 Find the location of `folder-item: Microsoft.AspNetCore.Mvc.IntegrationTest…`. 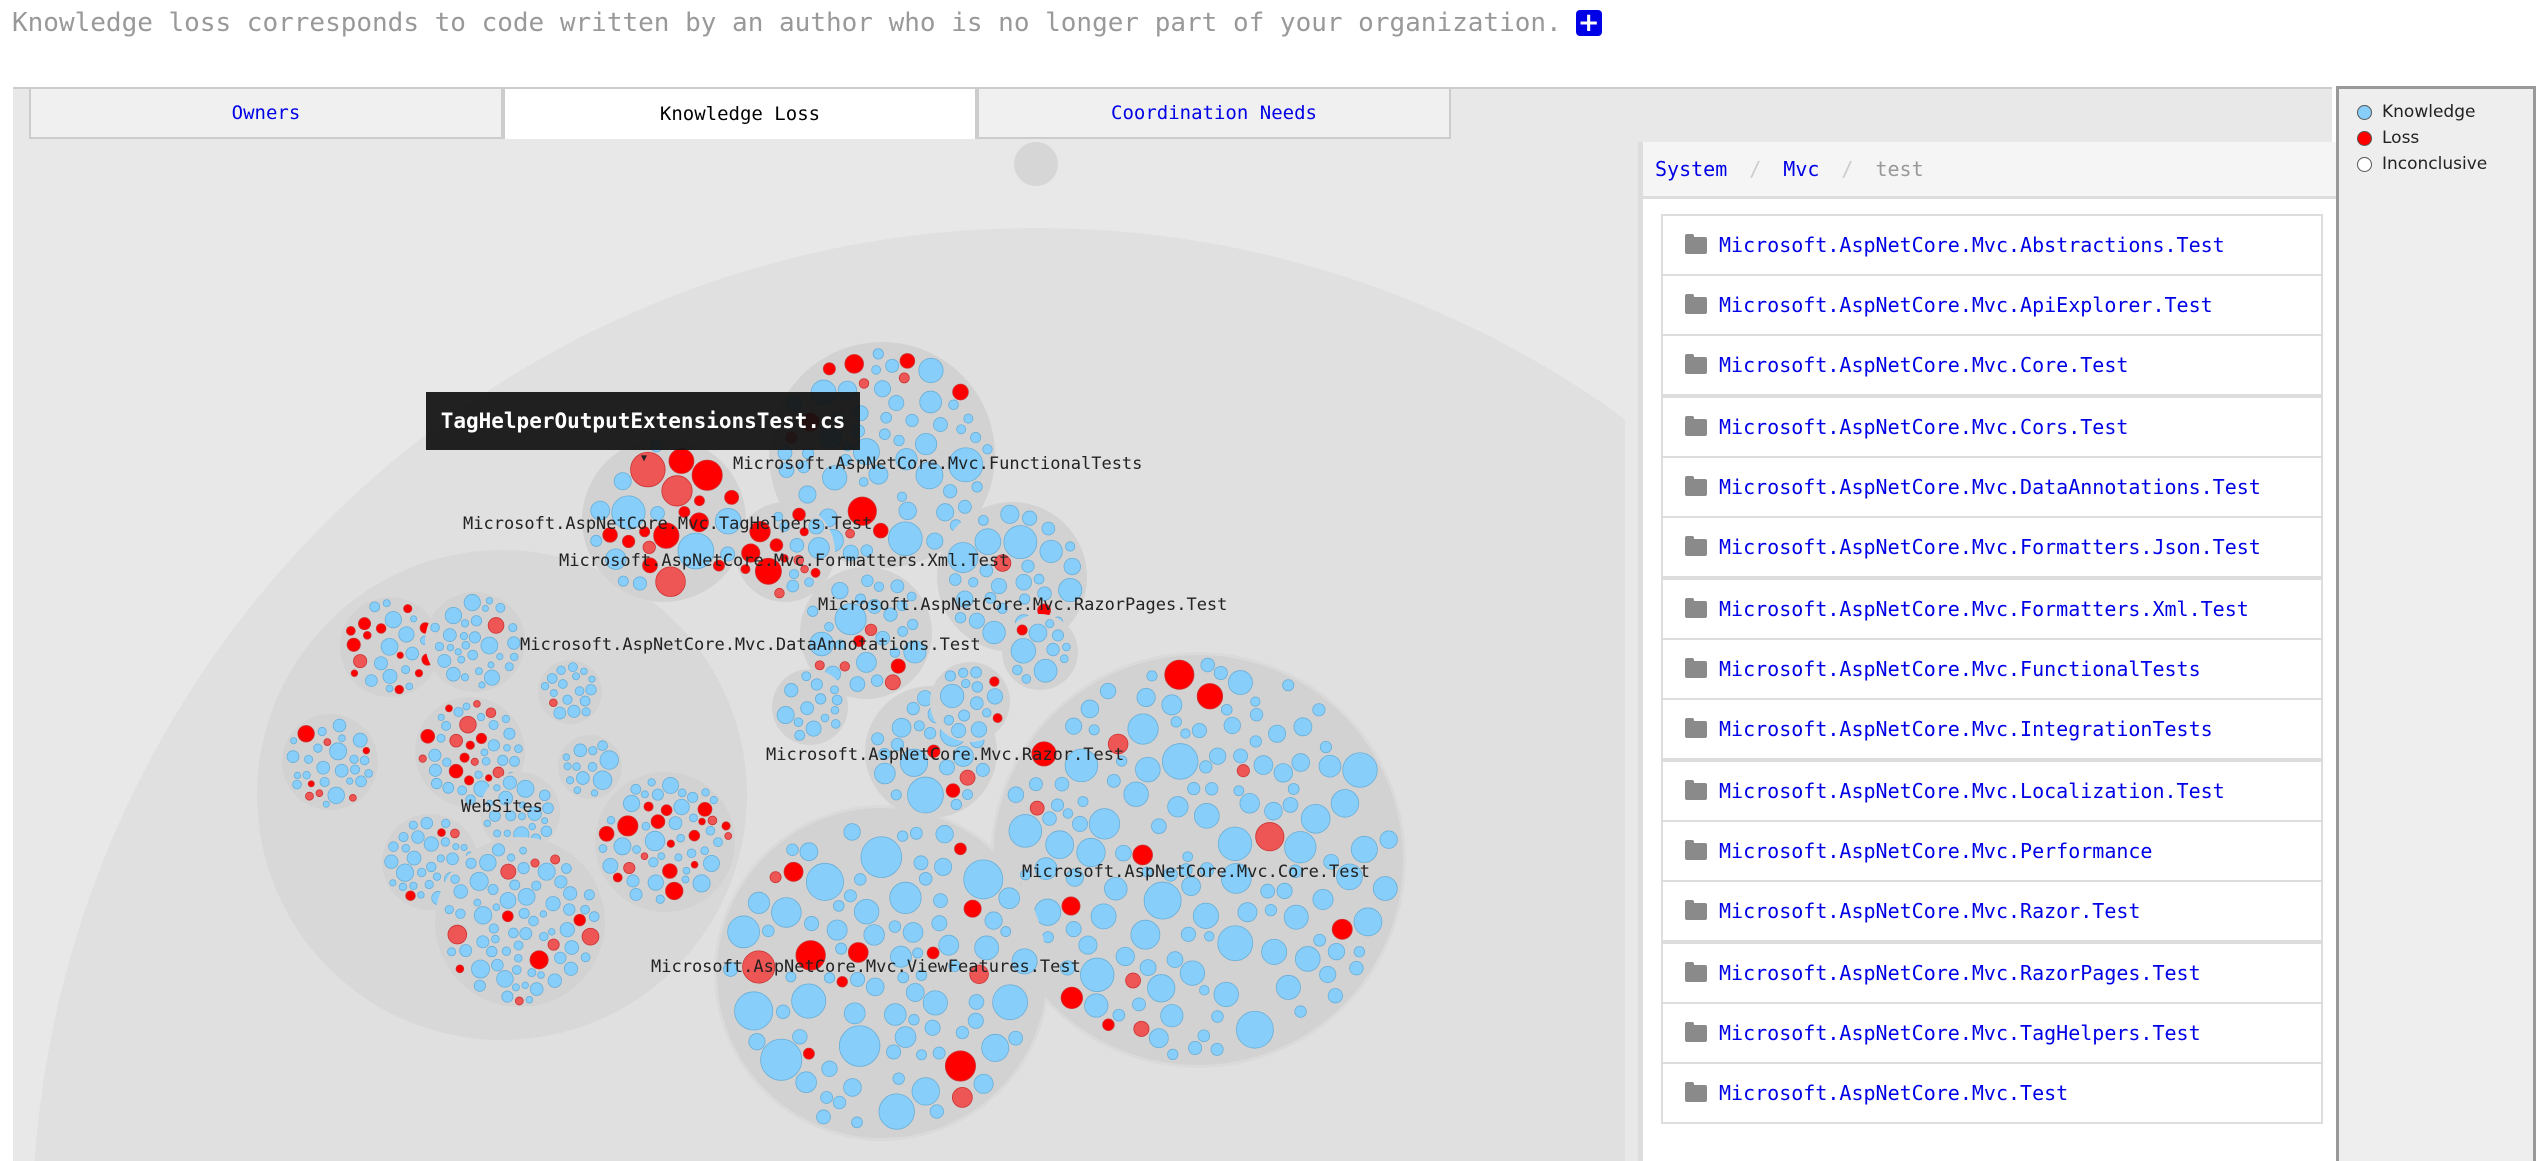

folder-item: Microsoft.AspNetCore.Mvc.IntegrationTest… is located at coordinates (1992, 730).